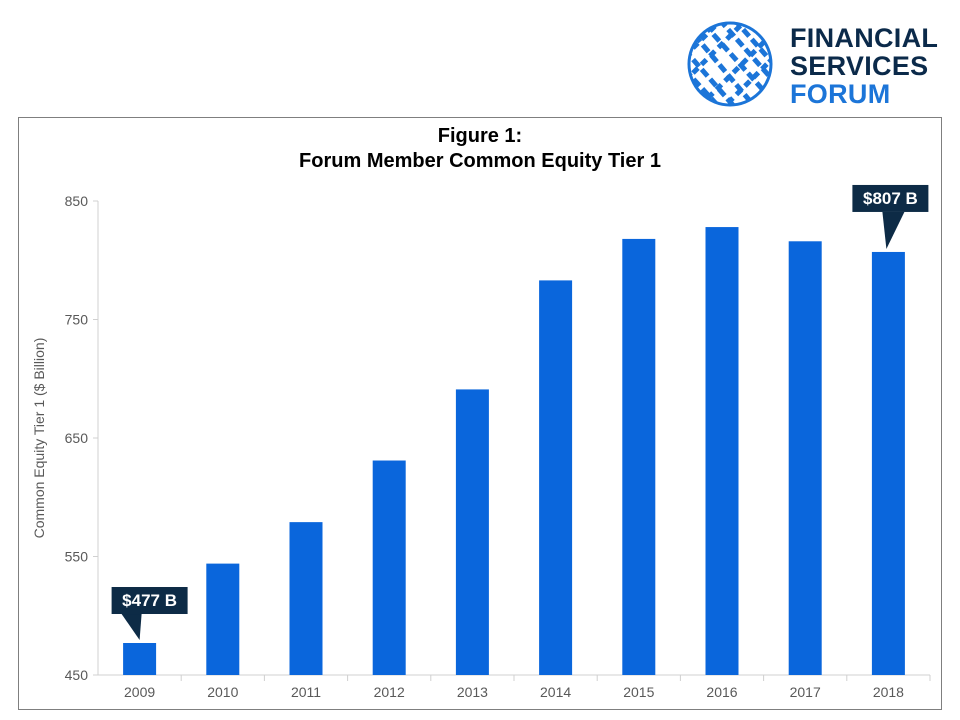  Describe the element at coordinates (638, 692) in the screenshot. I see `x-tick-label: 2015` at that location.